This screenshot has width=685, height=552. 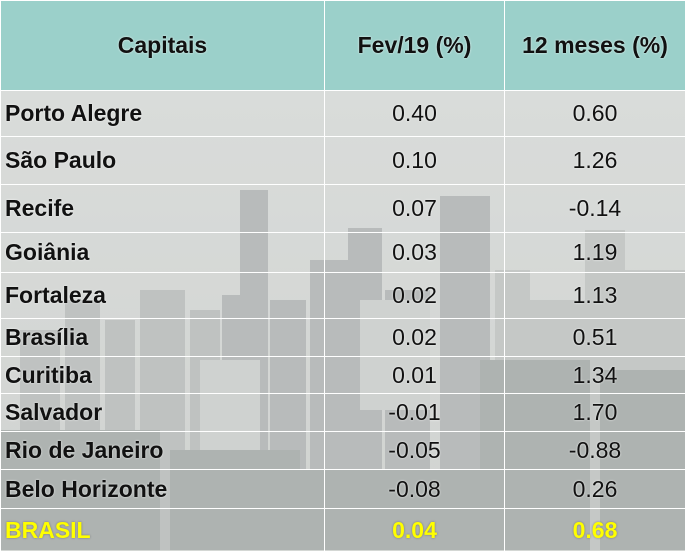 What do you see at coordinates (595, 114) in the screenshot?
I see `twelve-cell: 0.60` at bounding box center [595, 114].